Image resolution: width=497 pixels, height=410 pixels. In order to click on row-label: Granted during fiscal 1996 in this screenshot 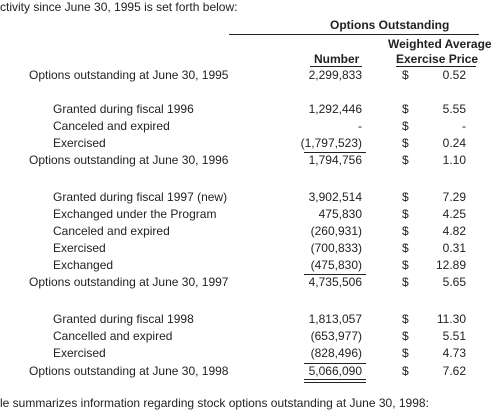, I will do `click(123, 109)`.